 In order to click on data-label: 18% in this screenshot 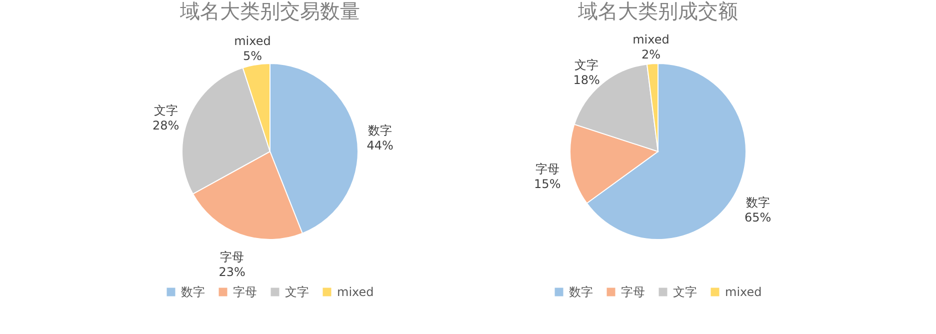, I will do `click(586, 80)`.